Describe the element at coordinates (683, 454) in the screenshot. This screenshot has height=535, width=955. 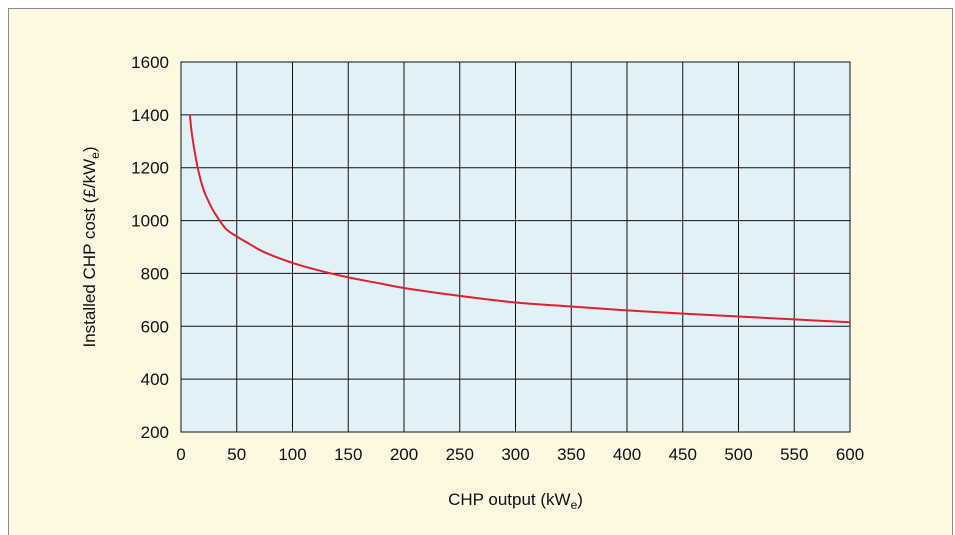
I see `x-tick-label: 450` at that location.